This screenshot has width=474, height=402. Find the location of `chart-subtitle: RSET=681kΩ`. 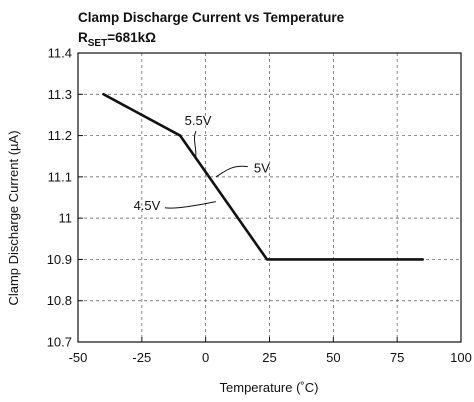

chart-subtitle: RSET=681kΩ is located at coordinates (117, 39).